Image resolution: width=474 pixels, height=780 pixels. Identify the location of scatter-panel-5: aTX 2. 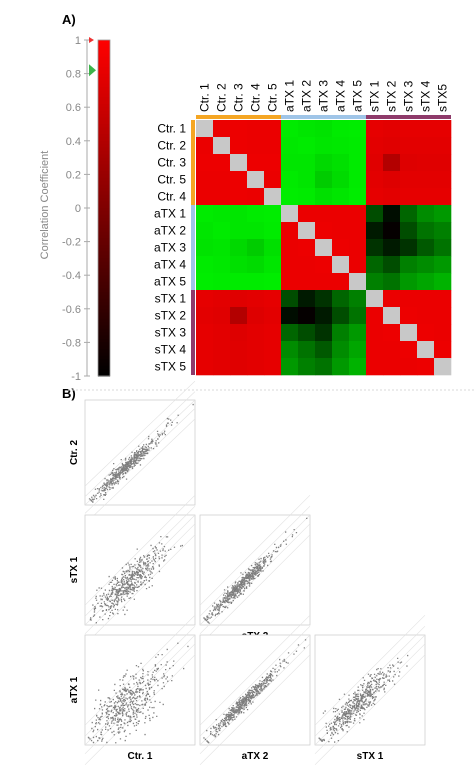
(255, 690).